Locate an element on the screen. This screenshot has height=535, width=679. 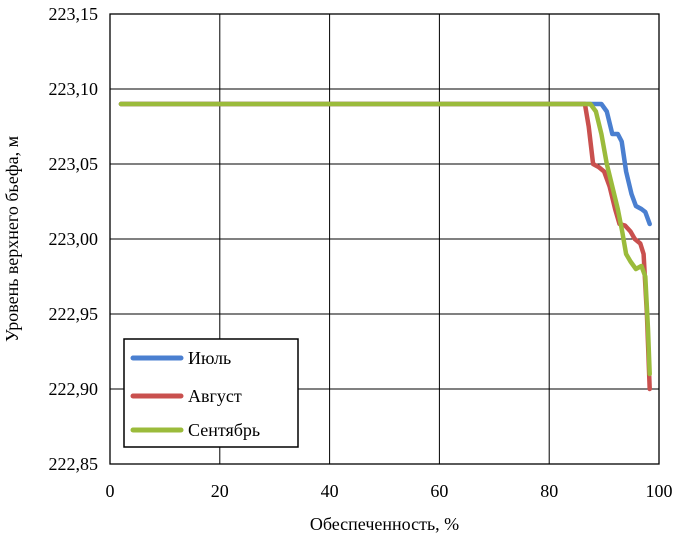
x-tick-label: 40 is located at coordinates (330, 491).